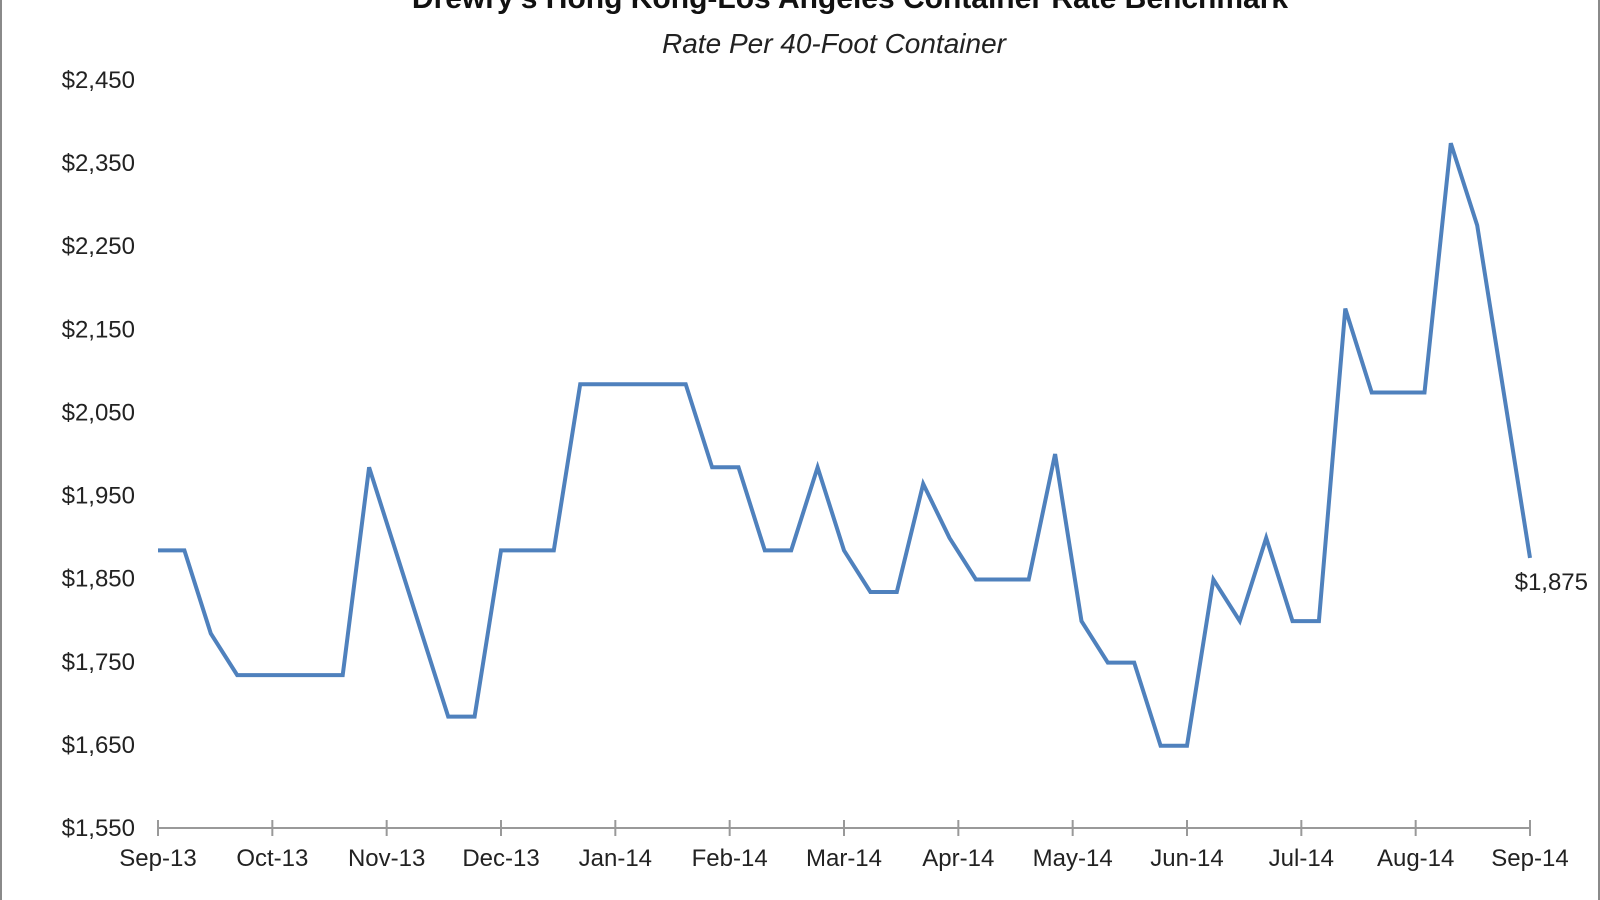 Image resolution: width=1600 pixels, height=900 pixels. I want to click on x-tick-label: Apr-14, so click(958, 858).